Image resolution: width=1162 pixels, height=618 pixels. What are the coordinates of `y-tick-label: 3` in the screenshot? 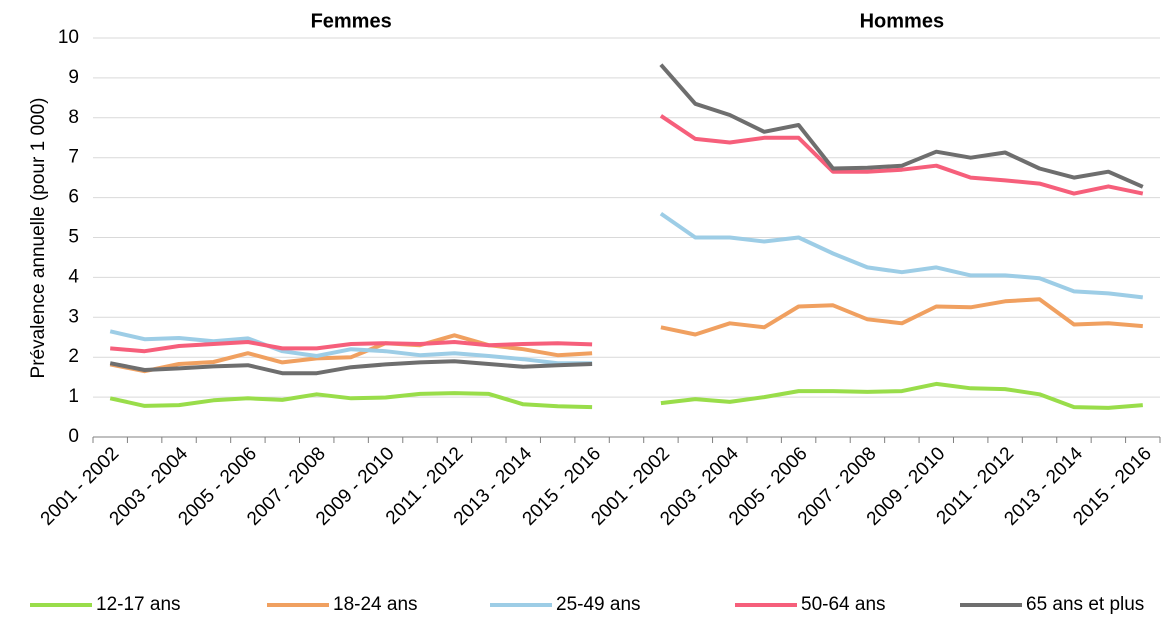 It's located at (73, 316).